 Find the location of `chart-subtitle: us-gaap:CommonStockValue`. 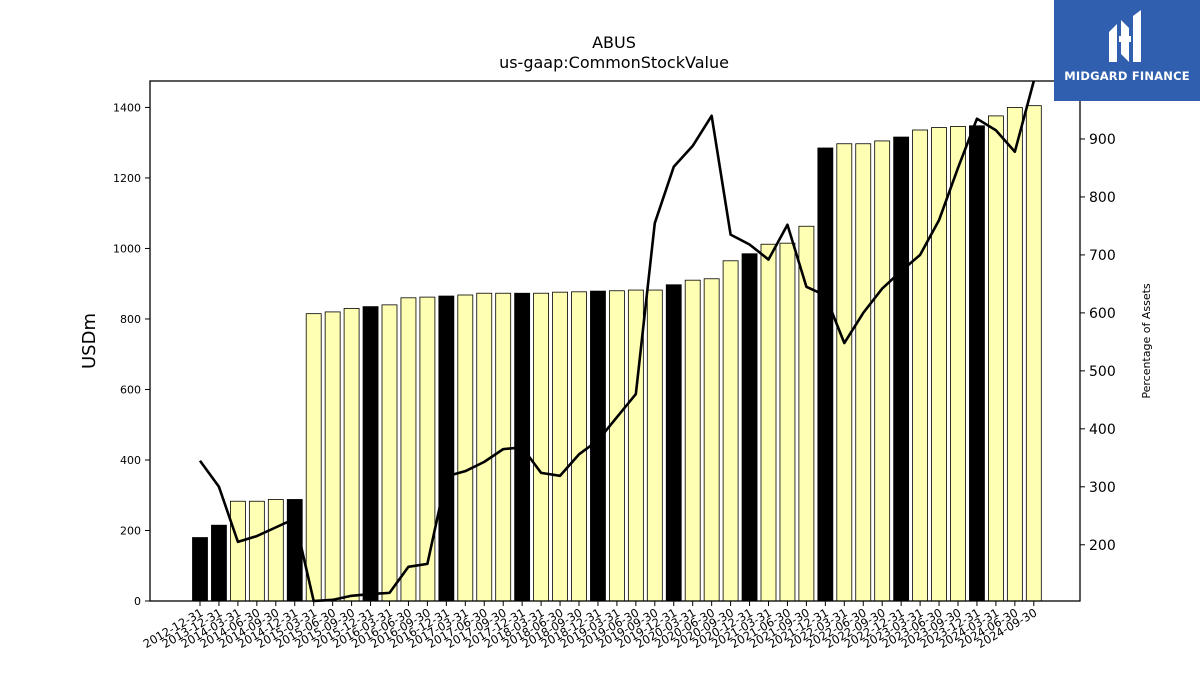

chart-subtitle: us-gaap:CommonStockValue is located at coordinates (614, 62).